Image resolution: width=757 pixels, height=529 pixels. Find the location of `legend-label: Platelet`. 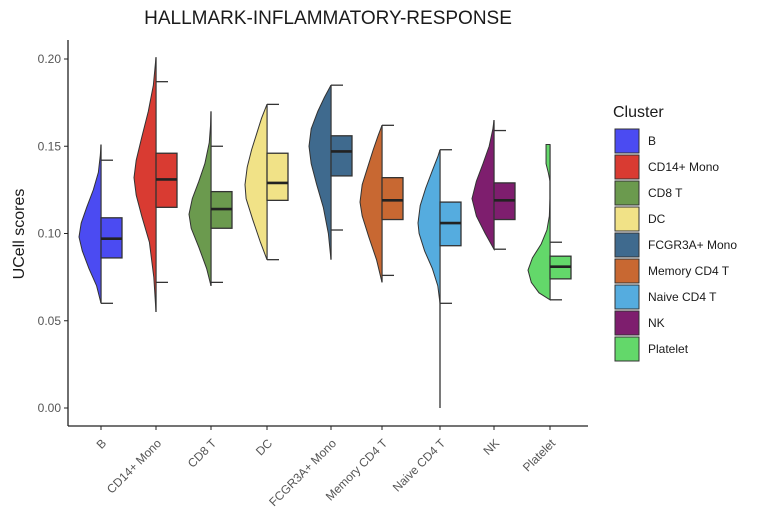

legend-label: Platelet is located at coordinates (668, 349).